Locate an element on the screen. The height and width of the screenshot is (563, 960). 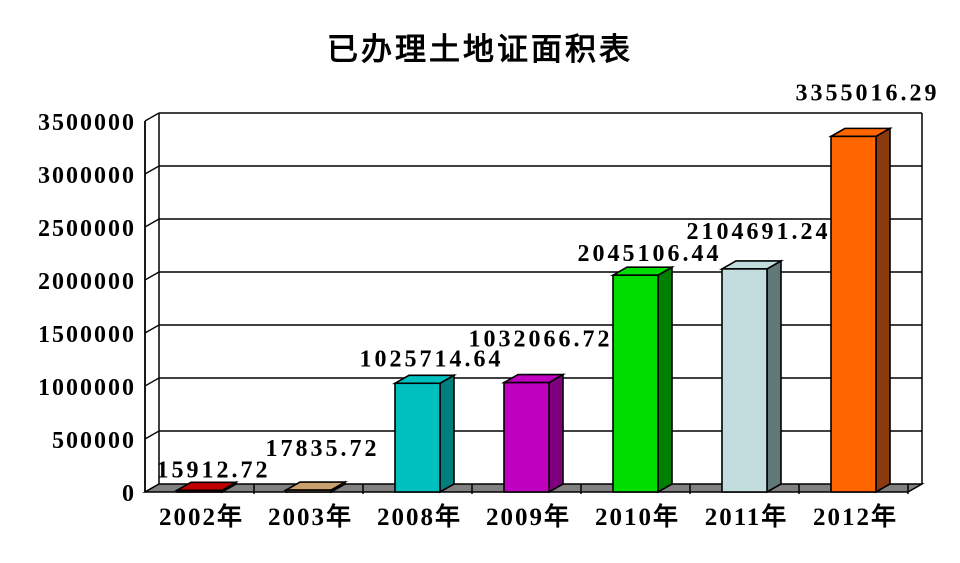
bar-value-label: 15912.72 is located at coordinates (214, 470).